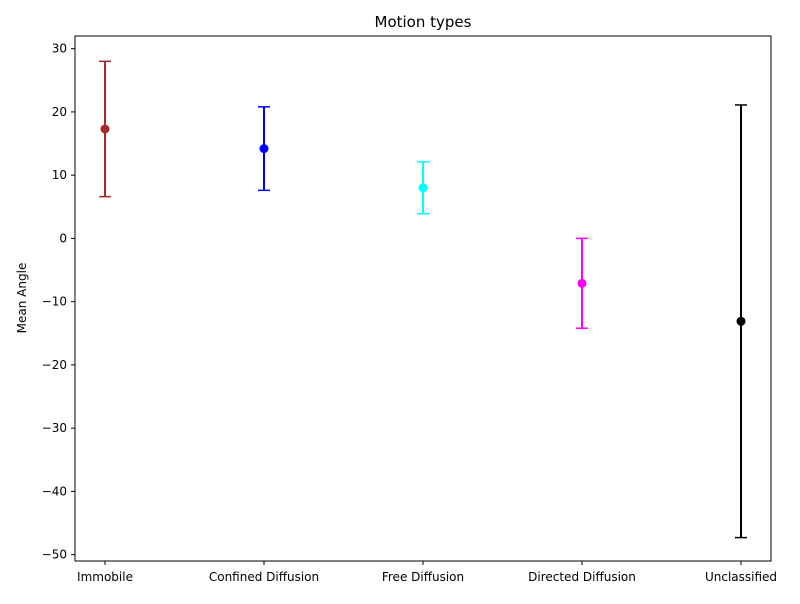  Describe the element at coordinates (63, 238) in the screenshot. I see `y-tick-label: 0` at that location.